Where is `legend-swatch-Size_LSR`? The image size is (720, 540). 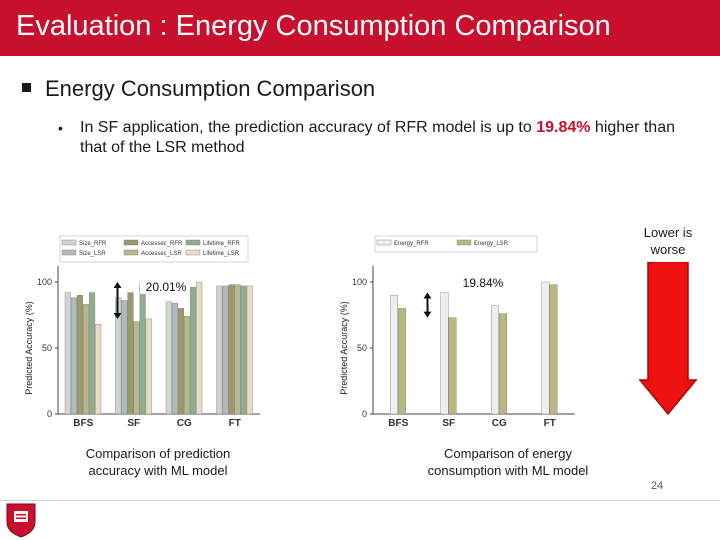 legend-swatch-Size_LSR is located at coordinates (69, 252).